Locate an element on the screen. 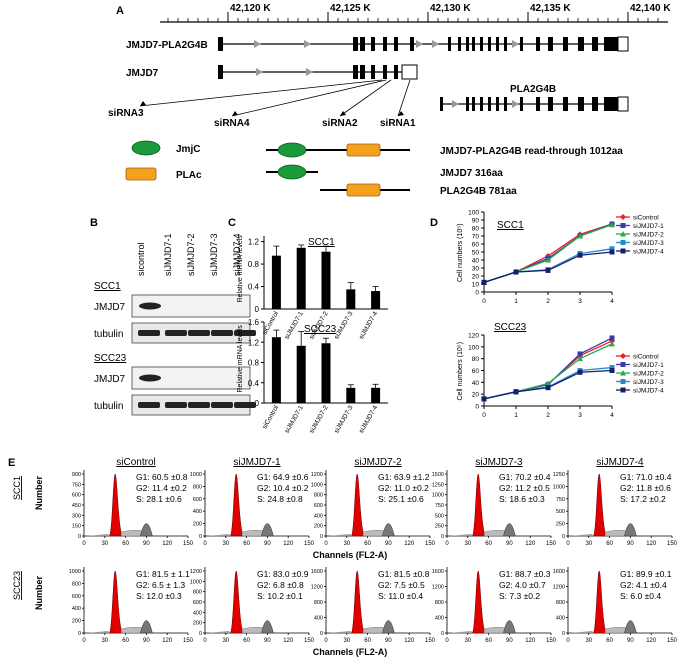 Image resolution: width=700 pixels, height=669 pixels. bar-y-tick-label: 1.2 is located at coordinates (254, 242).